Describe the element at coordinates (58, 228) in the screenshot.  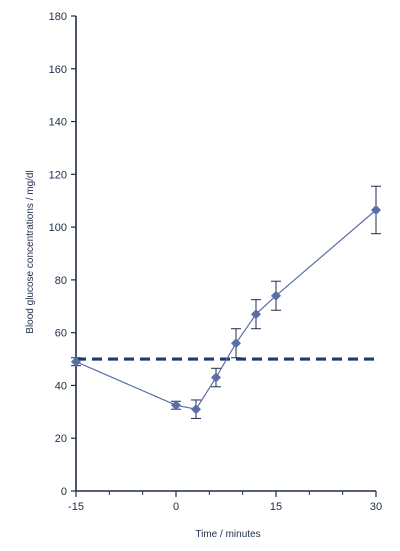
I see `y-tick-label: 100` at that location.